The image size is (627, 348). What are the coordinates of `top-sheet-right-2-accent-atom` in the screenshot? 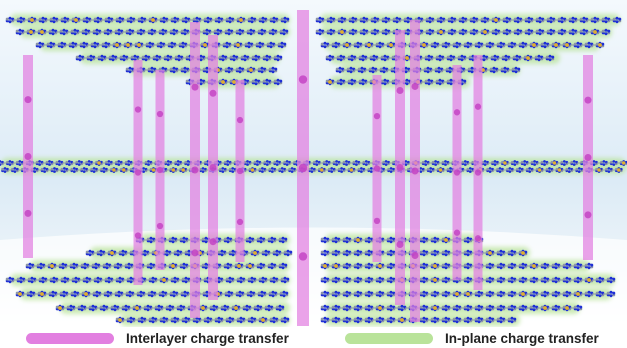 It's located at (391, 45).